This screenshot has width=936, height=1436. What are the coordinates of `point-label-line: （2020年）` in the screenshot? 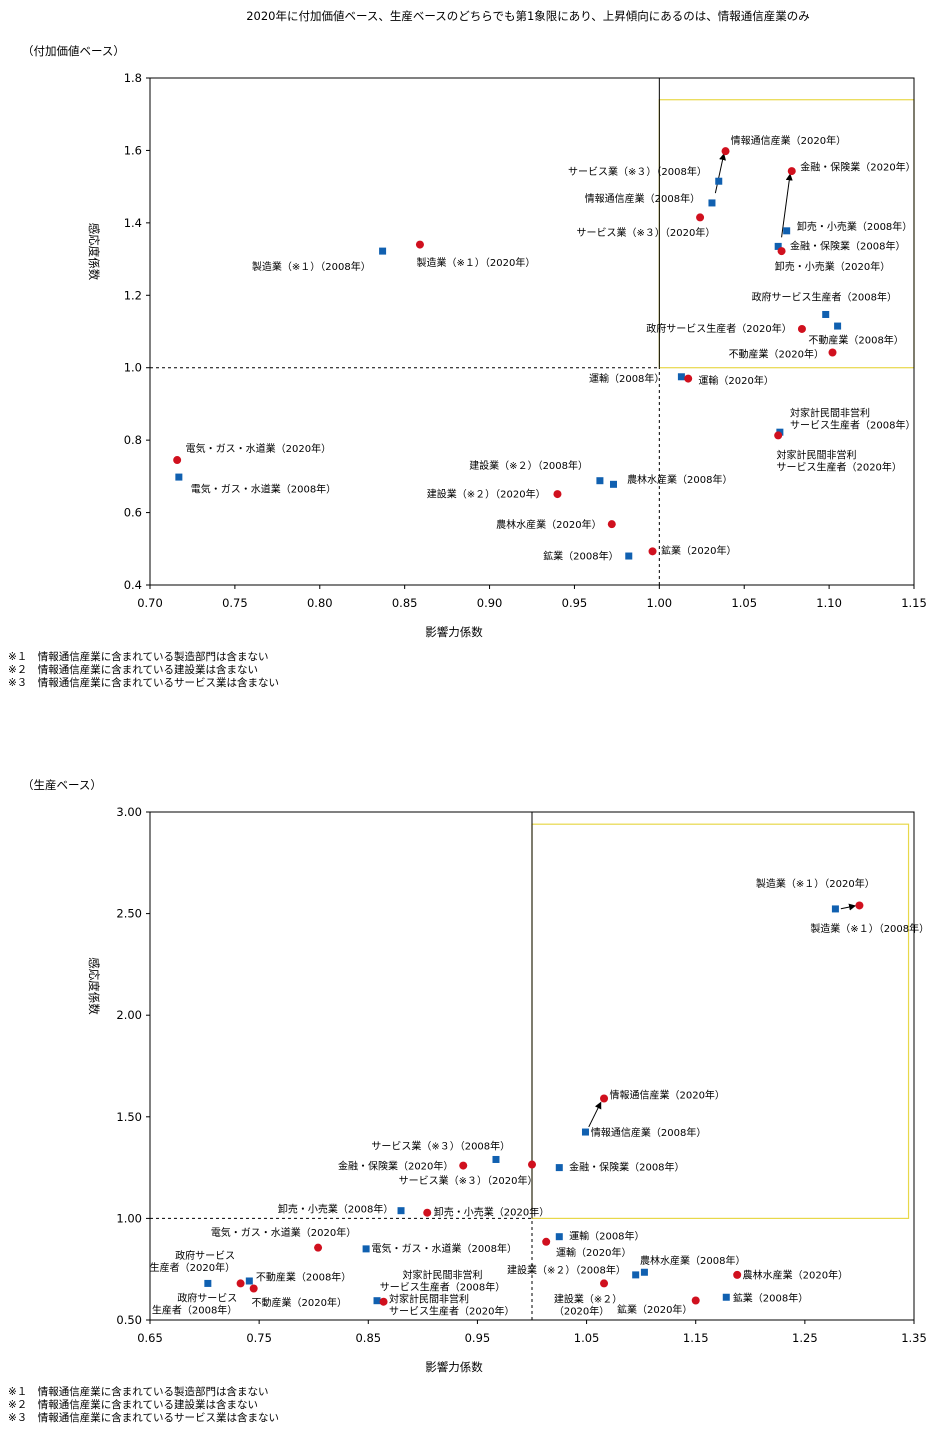 It's located at (581, 1311).